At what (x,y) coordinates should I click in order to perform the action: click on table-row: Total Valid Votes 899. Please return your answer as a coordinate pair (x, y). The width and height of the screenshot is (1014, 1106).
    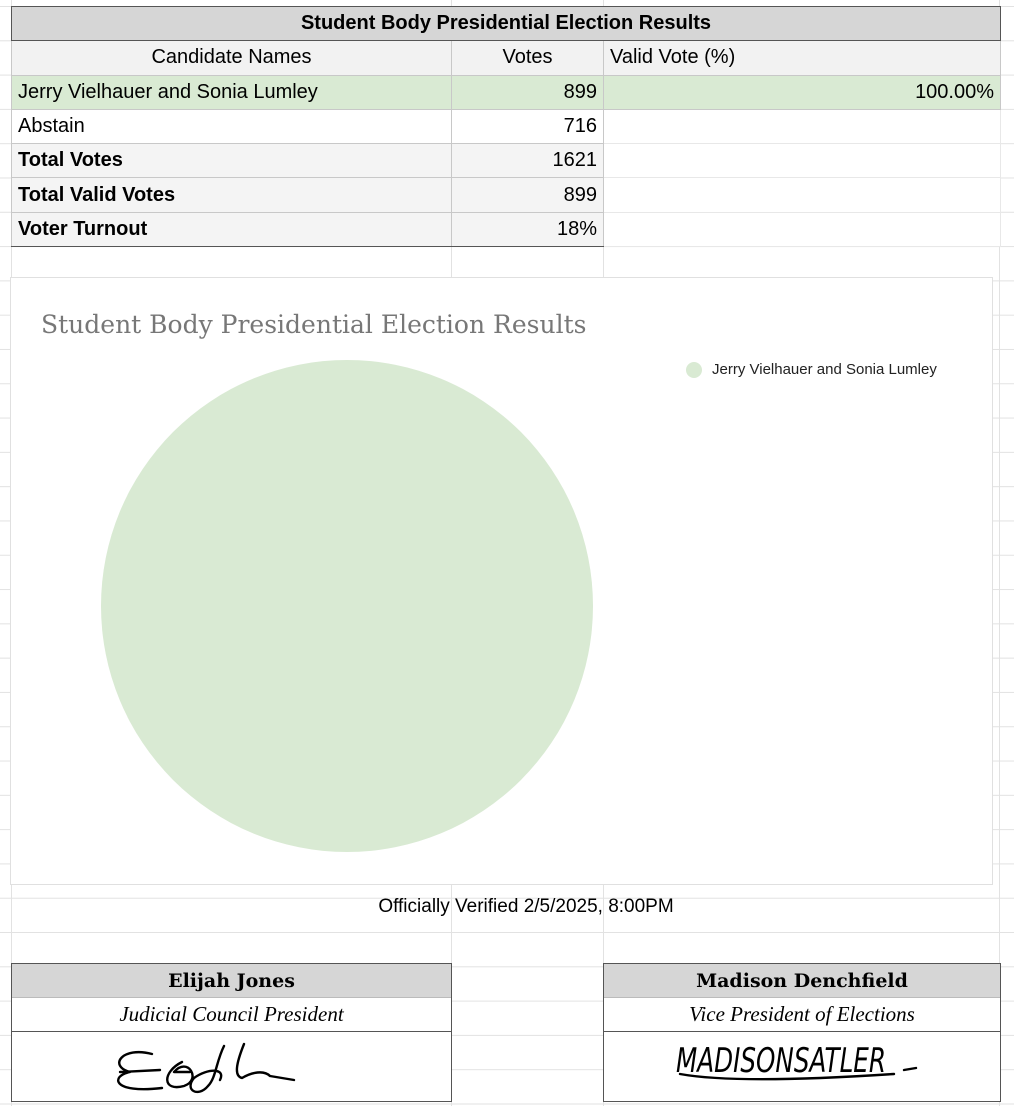
    Looking at the image, I should click on (506, 195).